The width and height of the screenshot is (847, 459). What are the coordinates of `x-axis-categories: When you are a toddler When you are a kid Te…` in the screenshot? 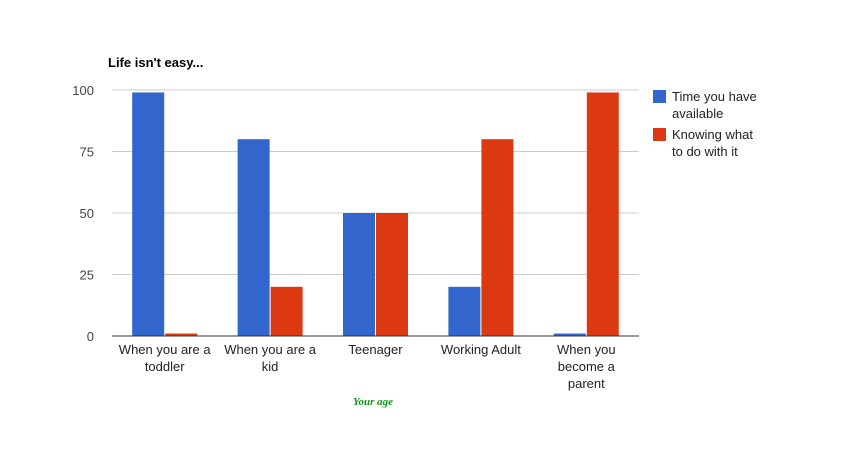 It's located at (367, 366).